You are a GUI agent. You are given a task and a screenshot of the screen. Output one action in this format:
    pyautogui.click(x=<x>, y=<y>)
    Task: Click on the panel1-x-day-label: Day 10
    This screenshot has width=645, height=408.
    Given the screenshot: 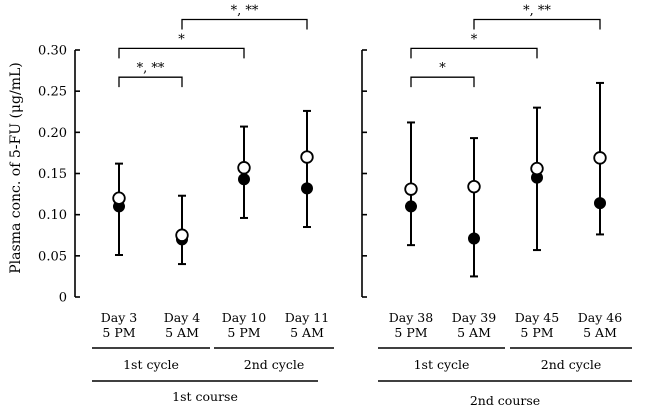 What is the action you would take?
    pyautogui.click(x=244, y=317)
    